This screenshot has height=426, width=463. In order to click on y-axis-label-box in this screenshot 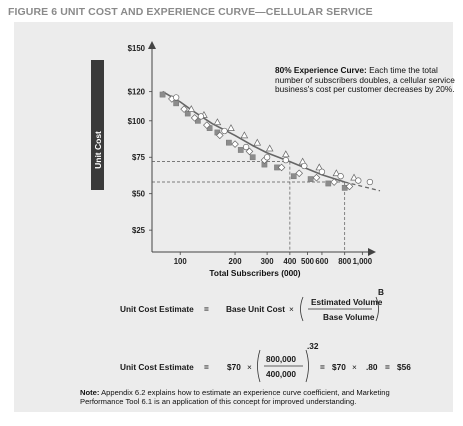, I will do `click(97, 125)`.